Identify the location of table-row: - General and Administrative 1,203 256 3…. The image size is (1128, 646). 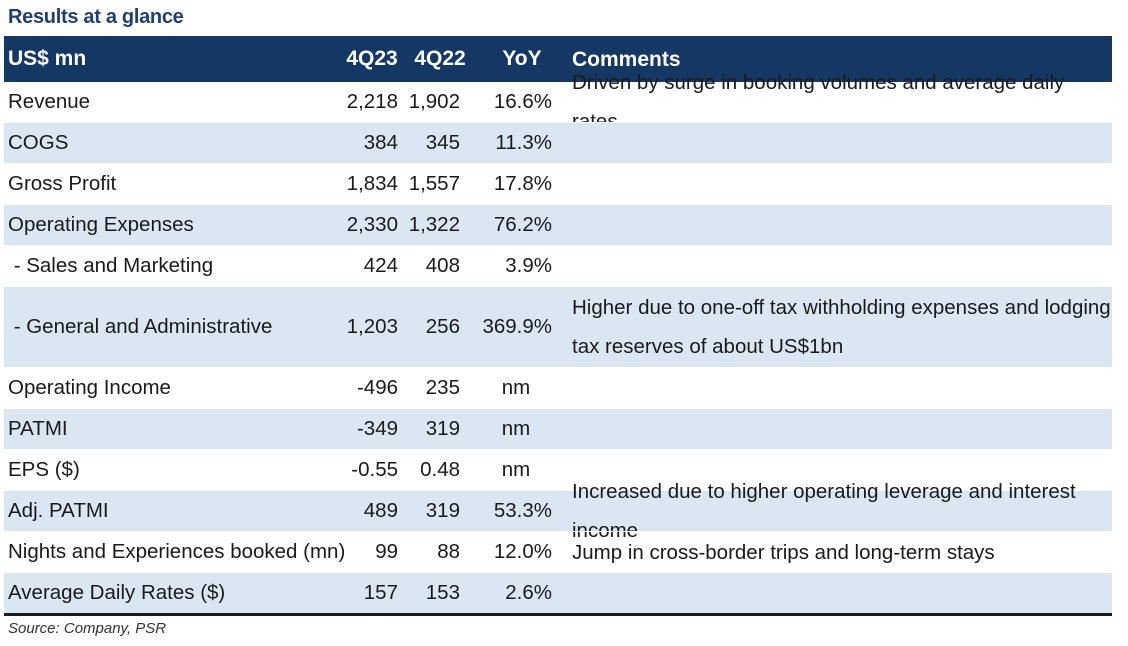
(558, 326).